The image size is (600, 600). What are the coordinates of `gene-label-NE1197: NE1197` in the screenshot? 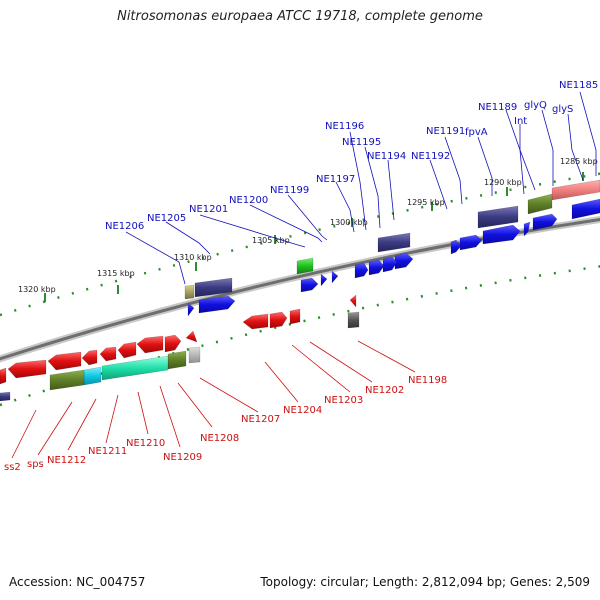 It's located at (335, 179).